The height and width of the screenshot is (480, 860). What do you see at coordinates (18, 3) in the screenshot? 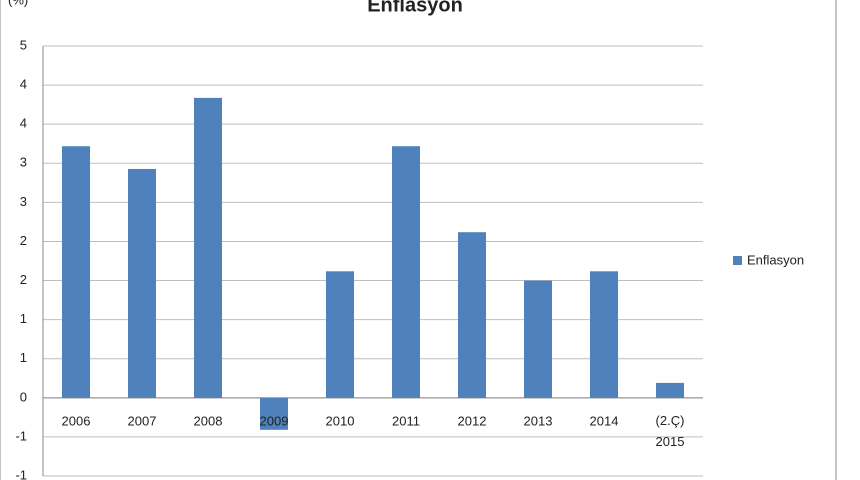
I see `y-axis-label: (%)` at bounding box center [18, 3].